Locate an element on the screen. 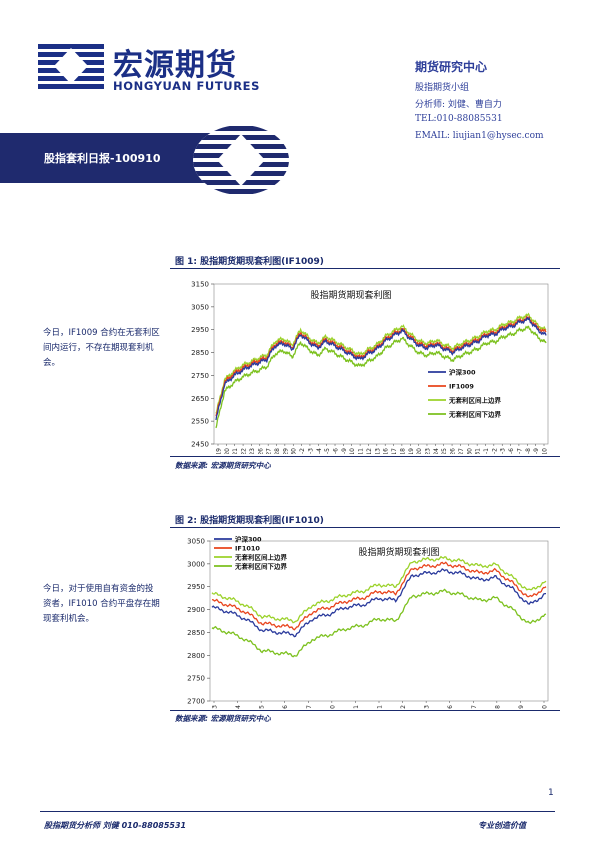 This screenshot has height=842, width=595. figure-1-bottom-rule is located at coordinates (365, 456).